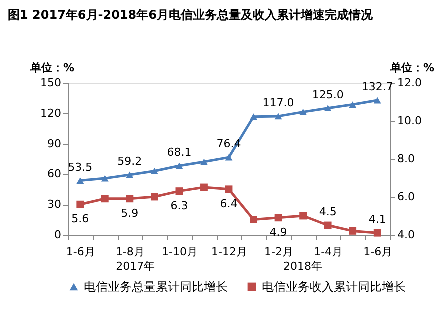 The image size is (448, 322). Describe the element at coordinates (58, 235) in the screenshot. I see `y-tick-label: 0` at that location.